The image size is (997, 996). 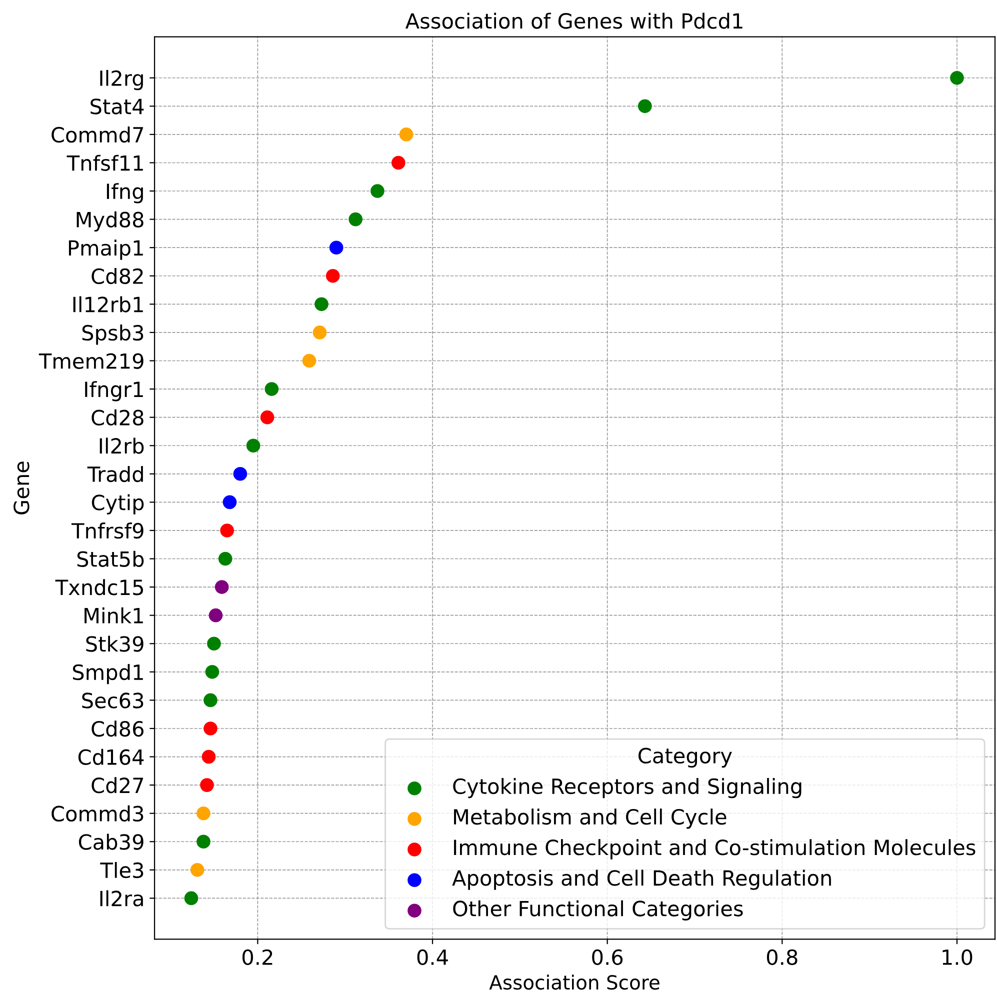 I want to click on legend-label: Immune Checkpoint and Co-stimulation Molecules, so click(x=715, y=849).